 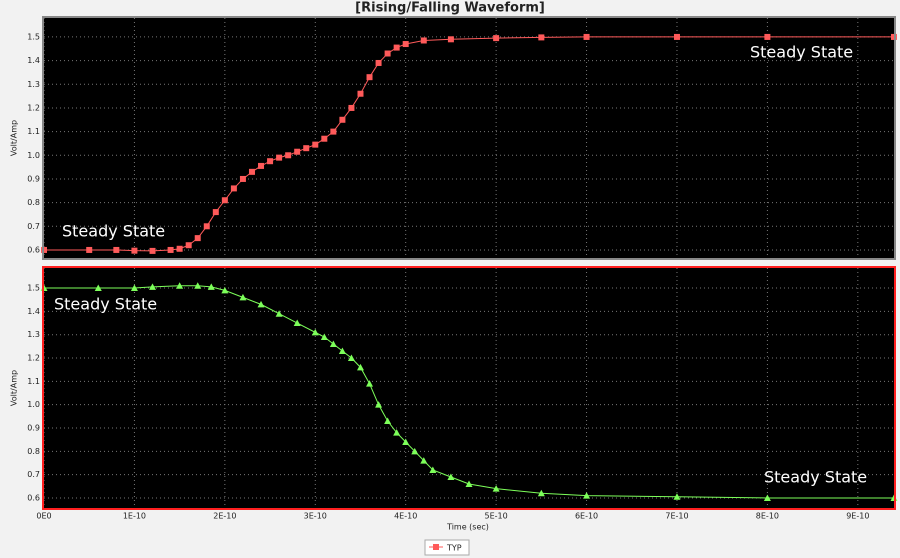 I want to click on chart-title: [Rising/Falling Waveform], so click(x=450, y=8).